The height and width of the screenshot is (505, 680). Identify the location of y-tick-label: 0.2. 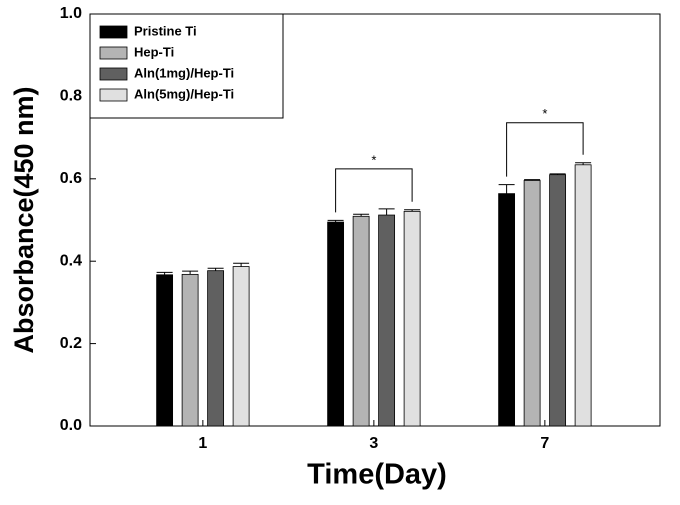
(71, 343).